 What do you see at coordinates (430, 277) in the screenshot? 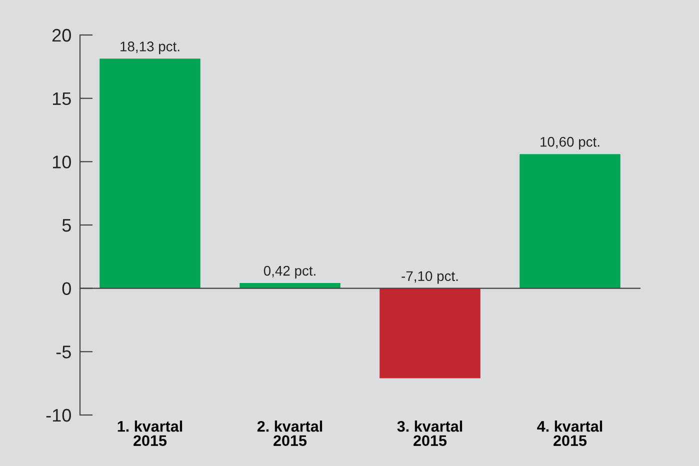
I see `data-label: -7,10 pct.` at bounding box center [430, 277].